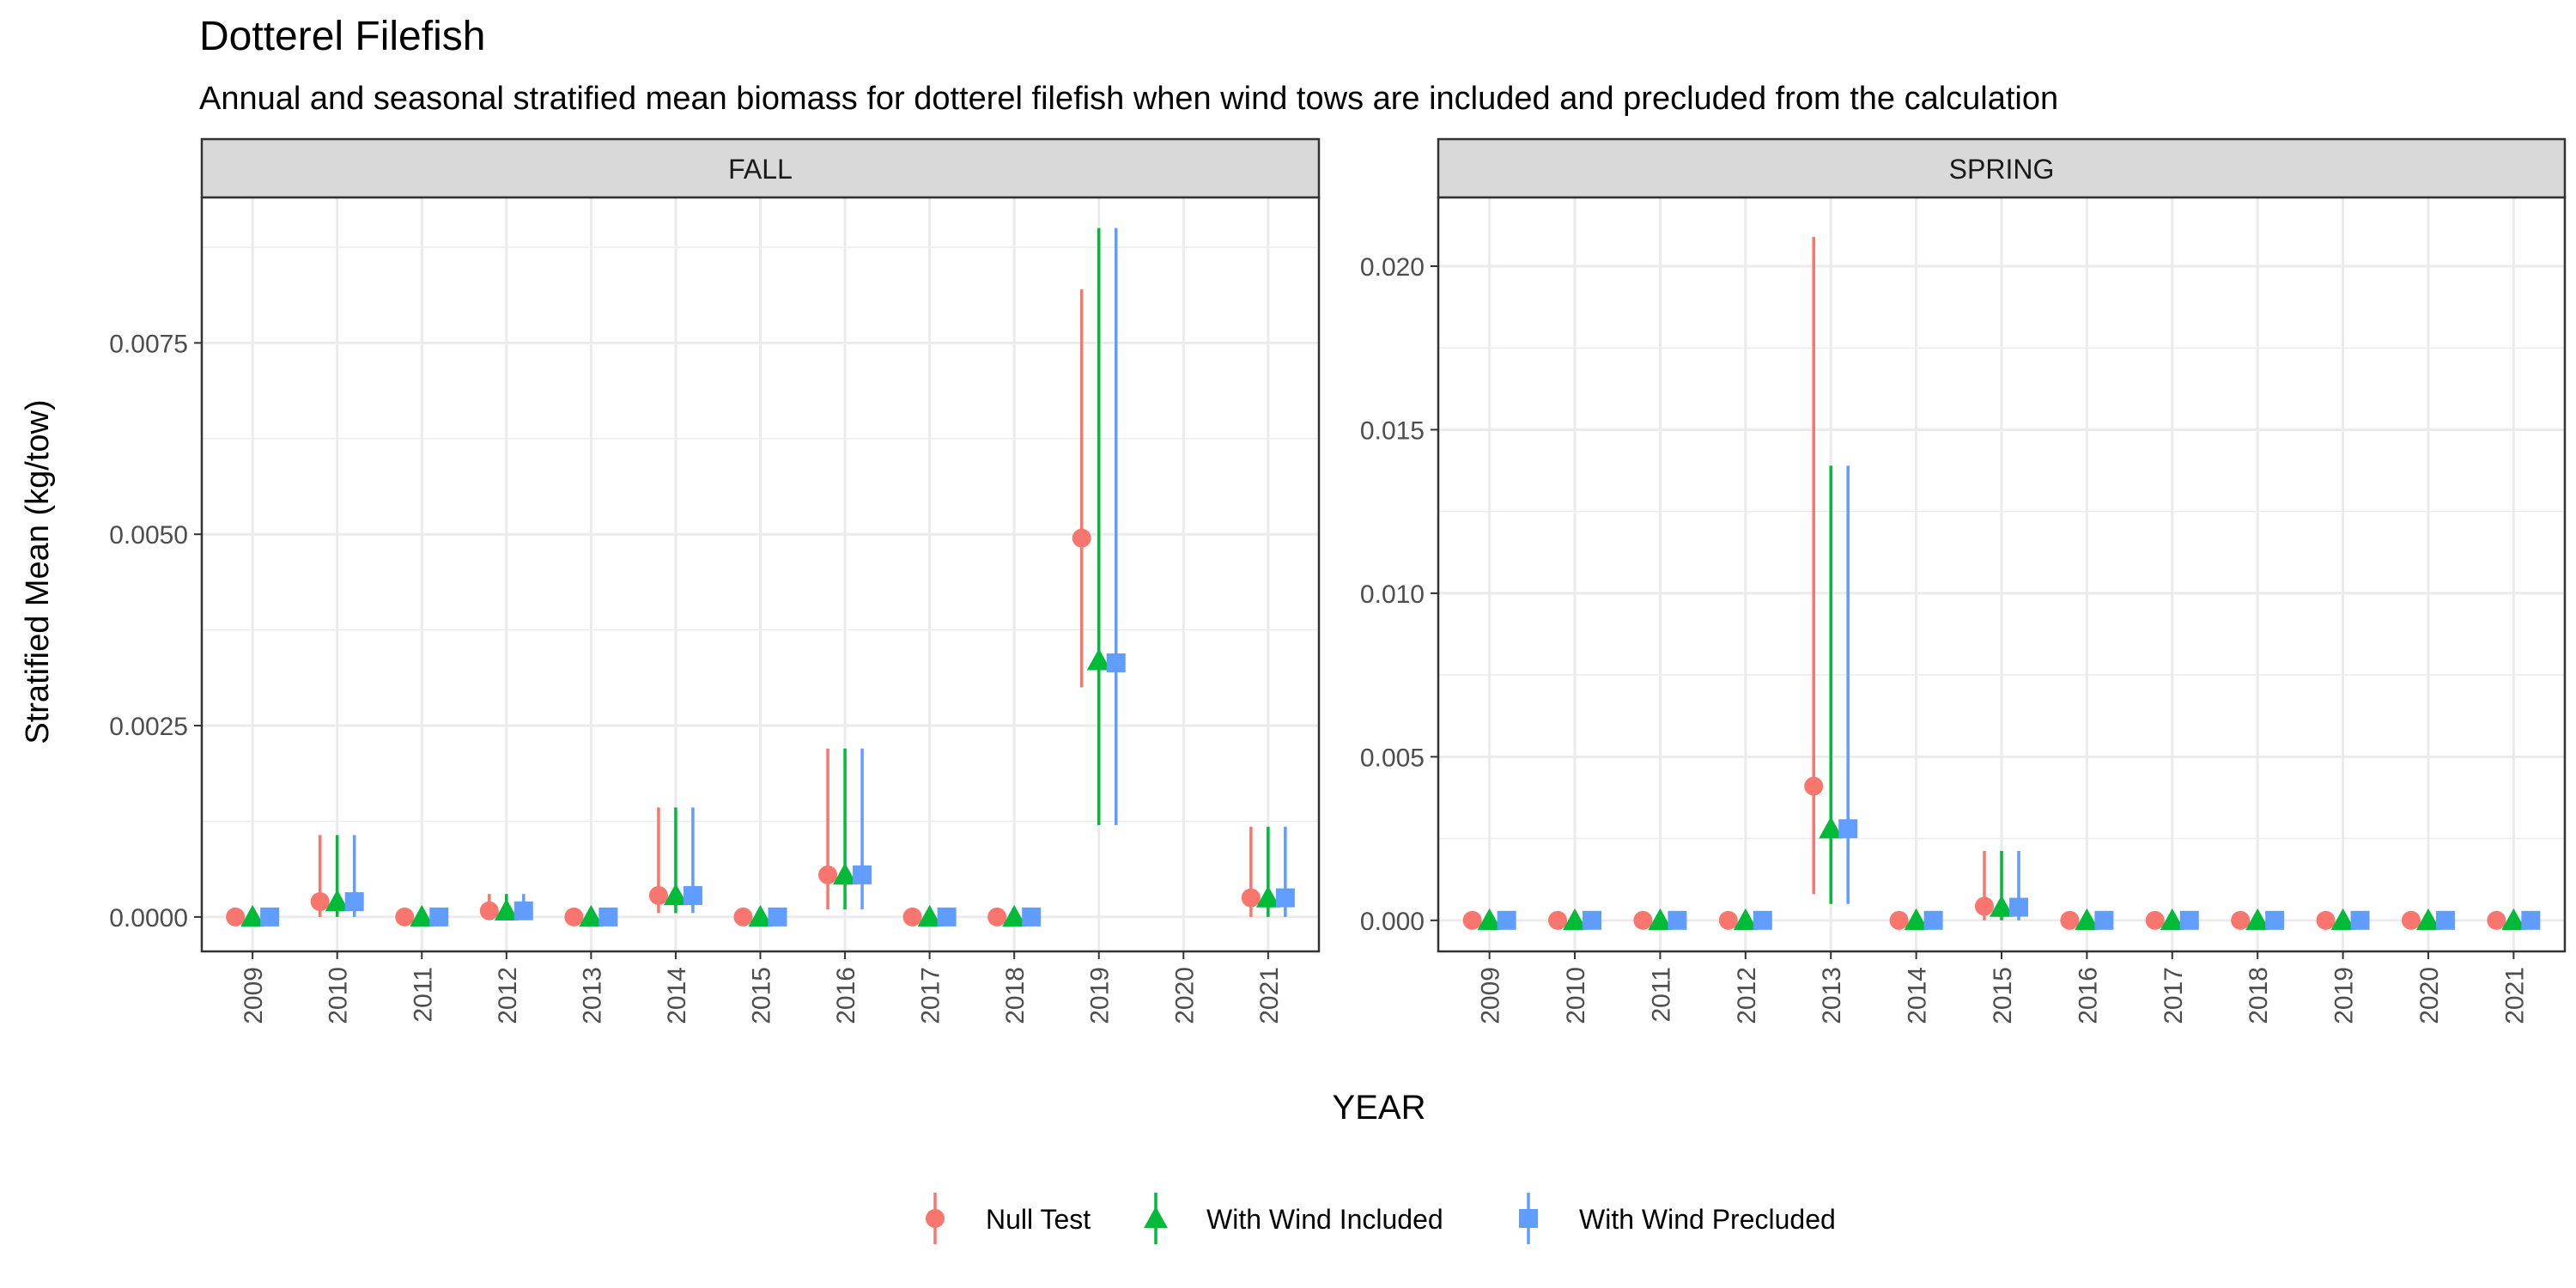  What do you see at coordinates (148, 727) in the screenshot?
I see `y-tick-label: 0.0025` at bounding box center [148, 727].